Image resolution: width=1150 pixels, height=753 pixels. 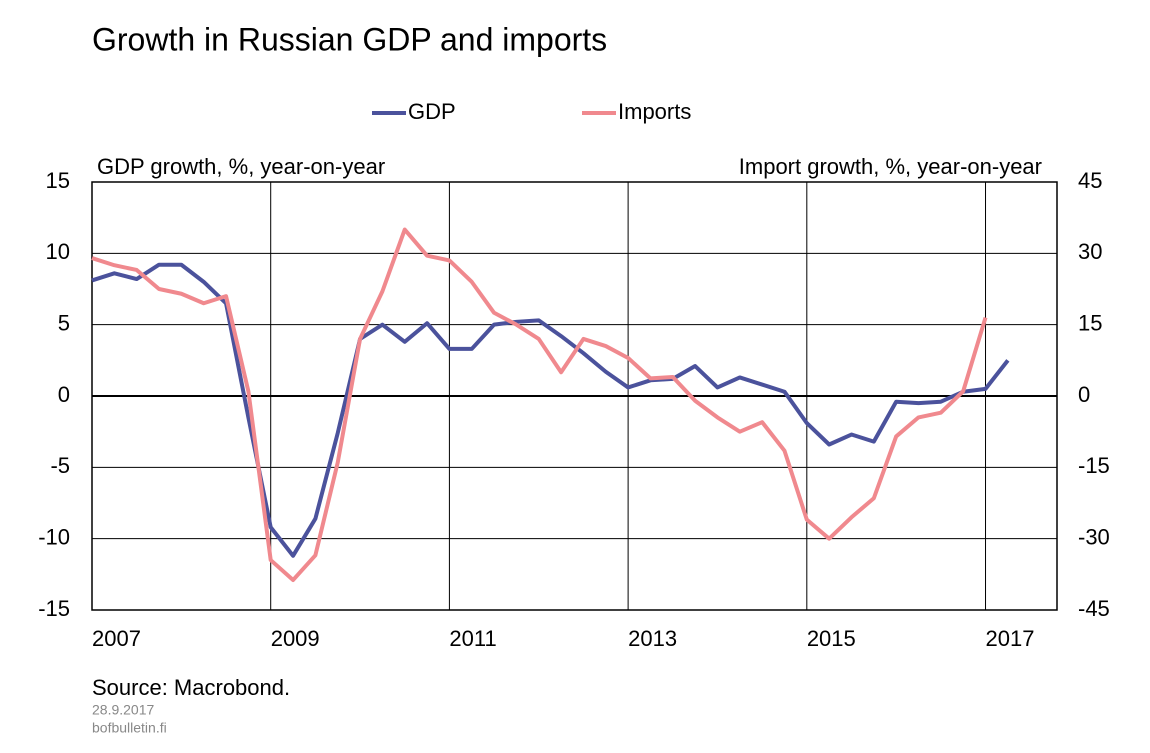 What do you see at coordinates (295, 638) in the screenshot?
I see `x-tick-label: 2009` at bounding box center [295, 638].